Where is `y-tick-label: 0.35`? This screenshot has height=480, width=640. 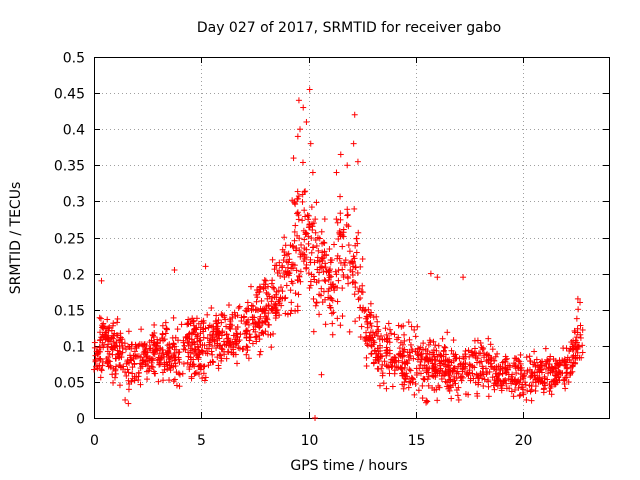 y-tick-label: 0.35 is located at coordinates (69, 167).